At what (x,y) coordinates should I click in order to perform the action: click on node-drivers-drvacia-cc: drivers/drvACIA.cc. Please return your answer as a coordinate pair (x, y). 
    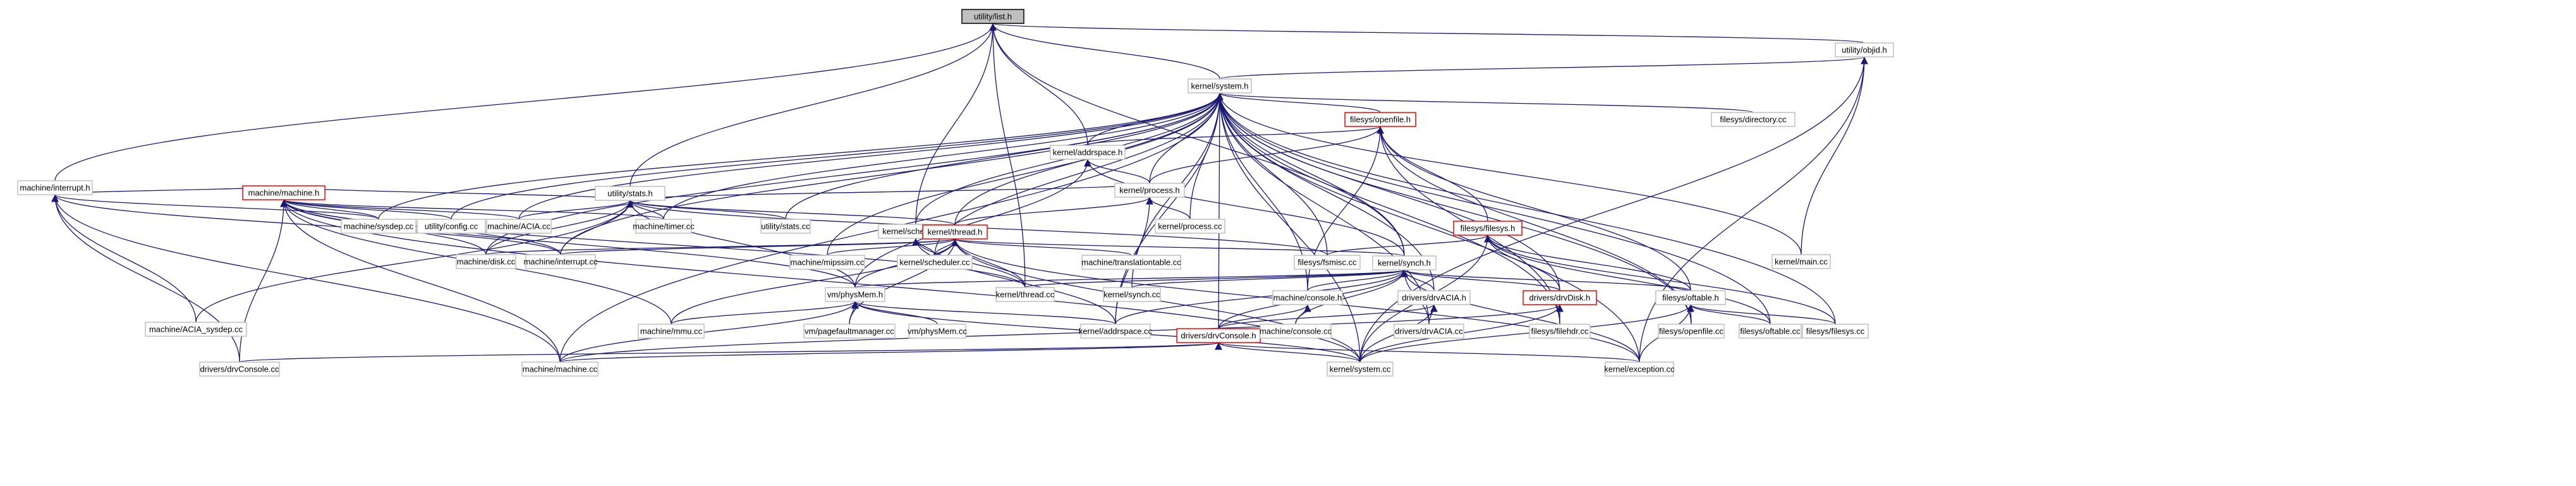
    Looking at the image, I should click on (1429, 331).